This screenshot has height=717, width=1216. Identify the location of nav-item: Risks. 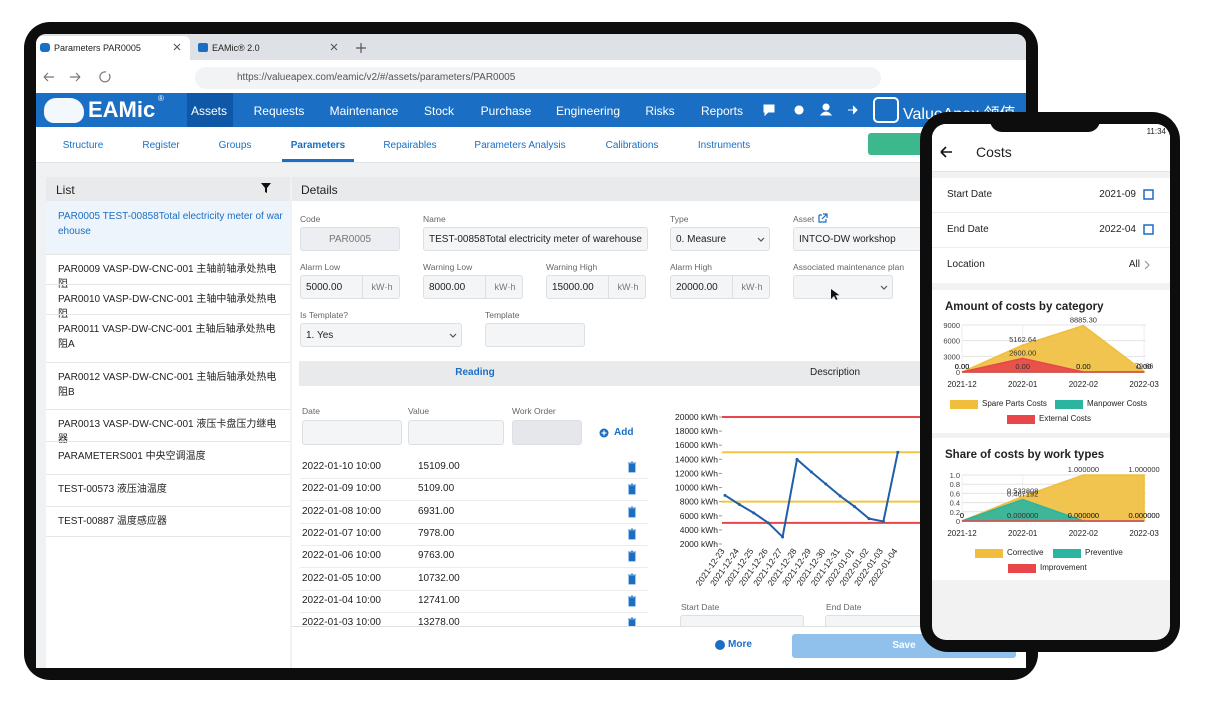
(660, 111).